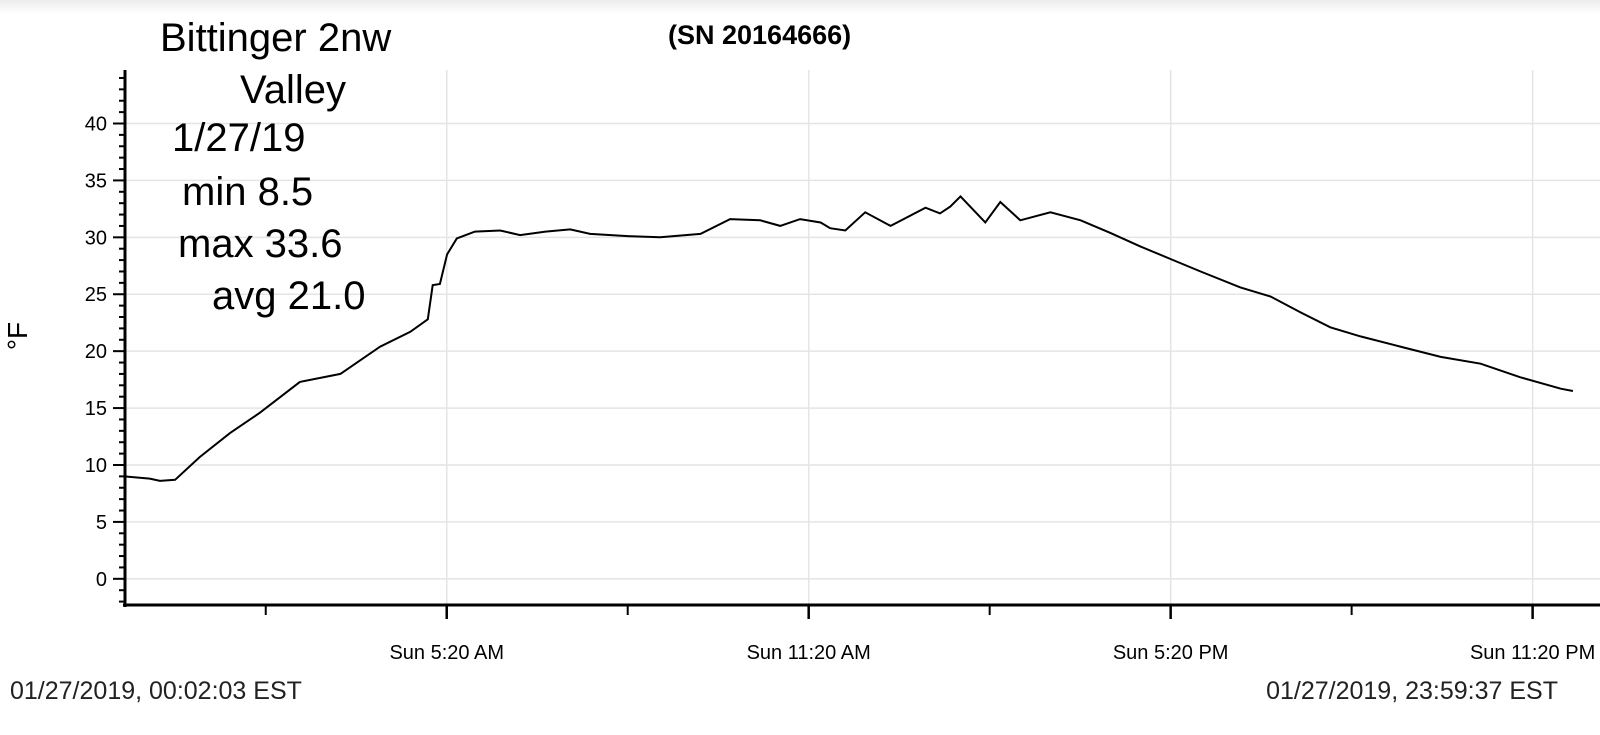  What do you see at coordinates (96, 466) in the screenshot?
I see `y-tick-label: 10` at bounding box center [96, 466].